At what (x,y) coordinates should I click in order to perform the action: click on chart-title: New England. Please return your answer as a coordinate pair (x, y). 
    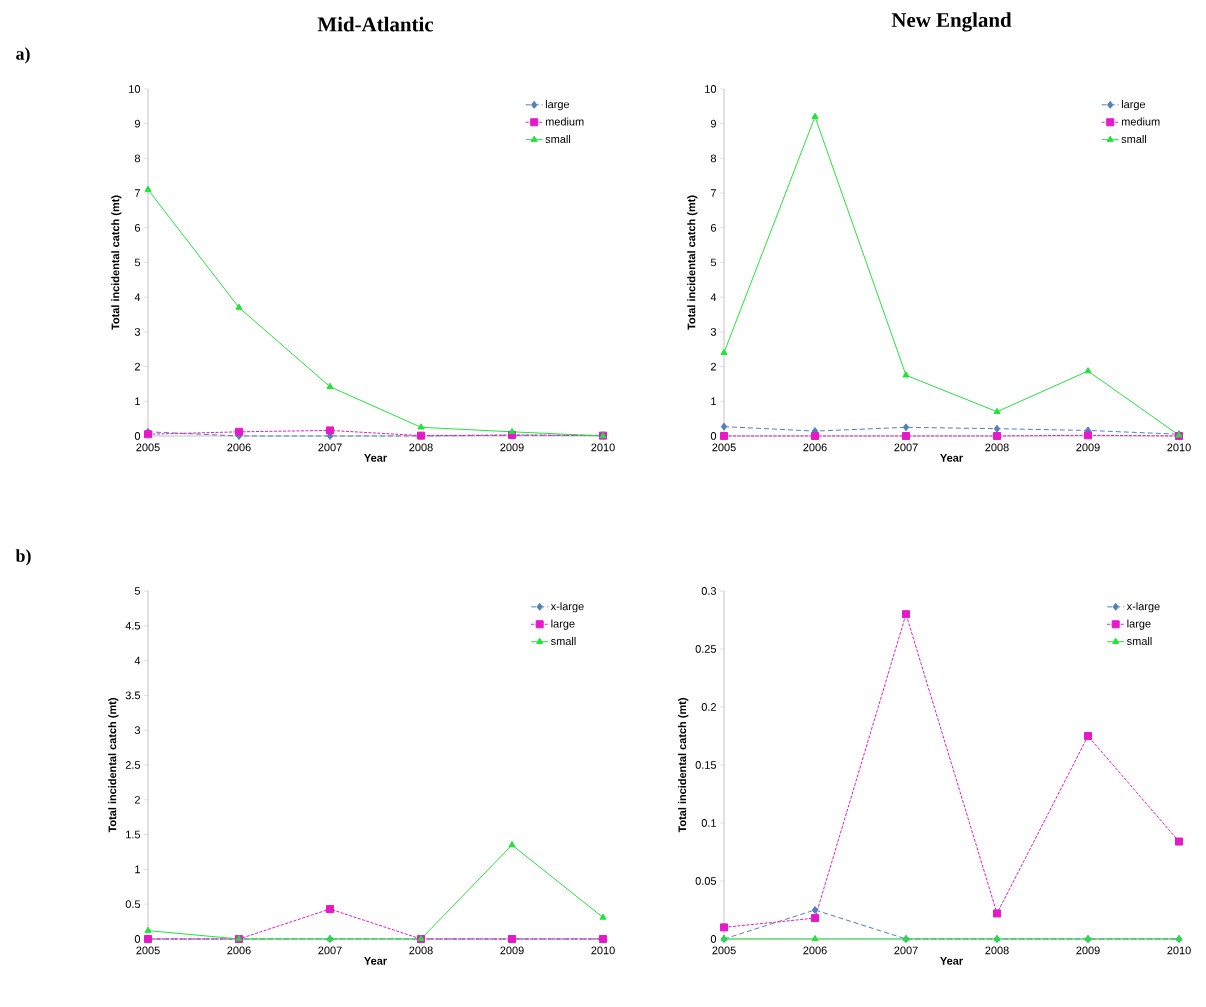
    Looking at the image, I should click on (951, 22).